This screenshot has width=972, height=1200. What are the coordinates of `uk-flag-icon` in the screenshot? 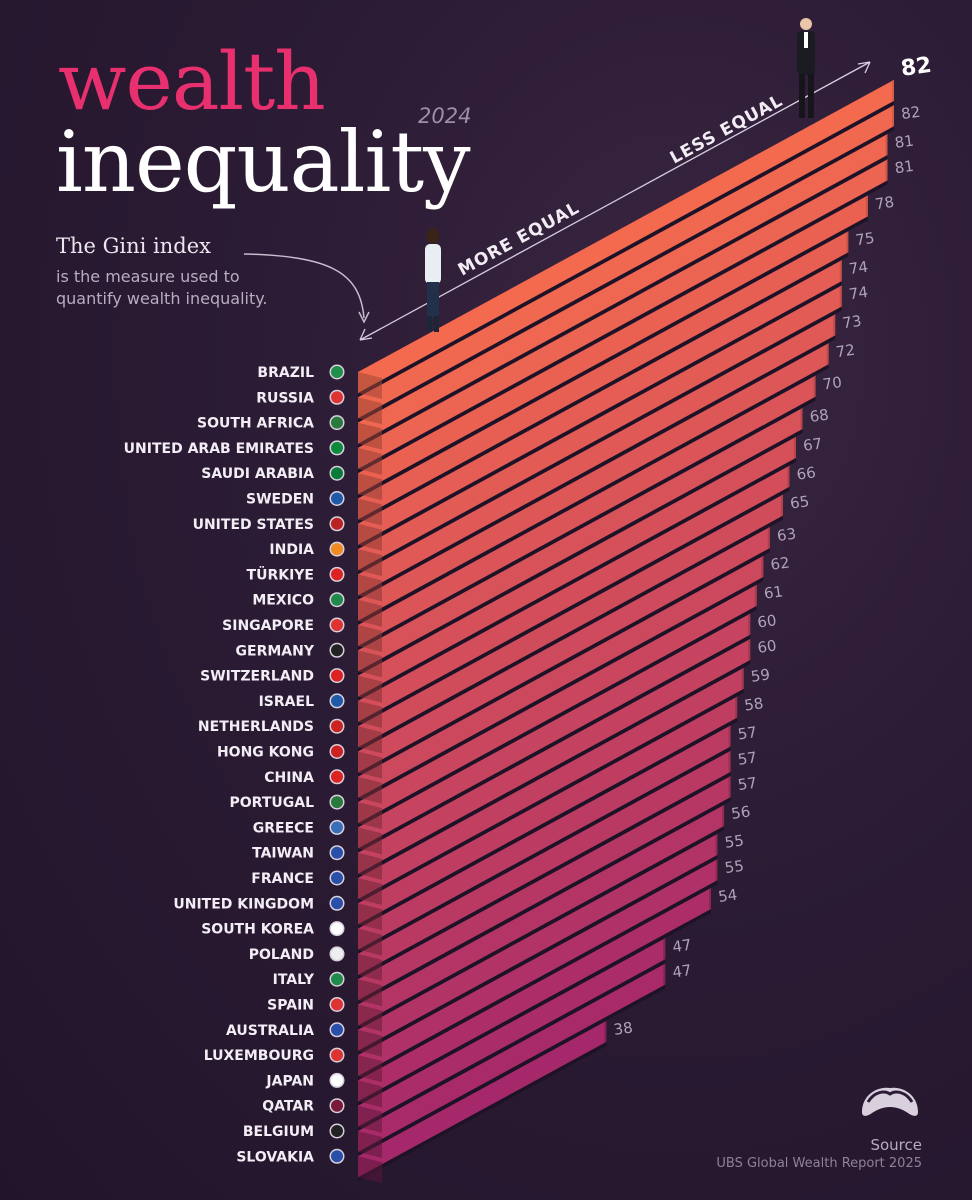 It's located at (337, 903).